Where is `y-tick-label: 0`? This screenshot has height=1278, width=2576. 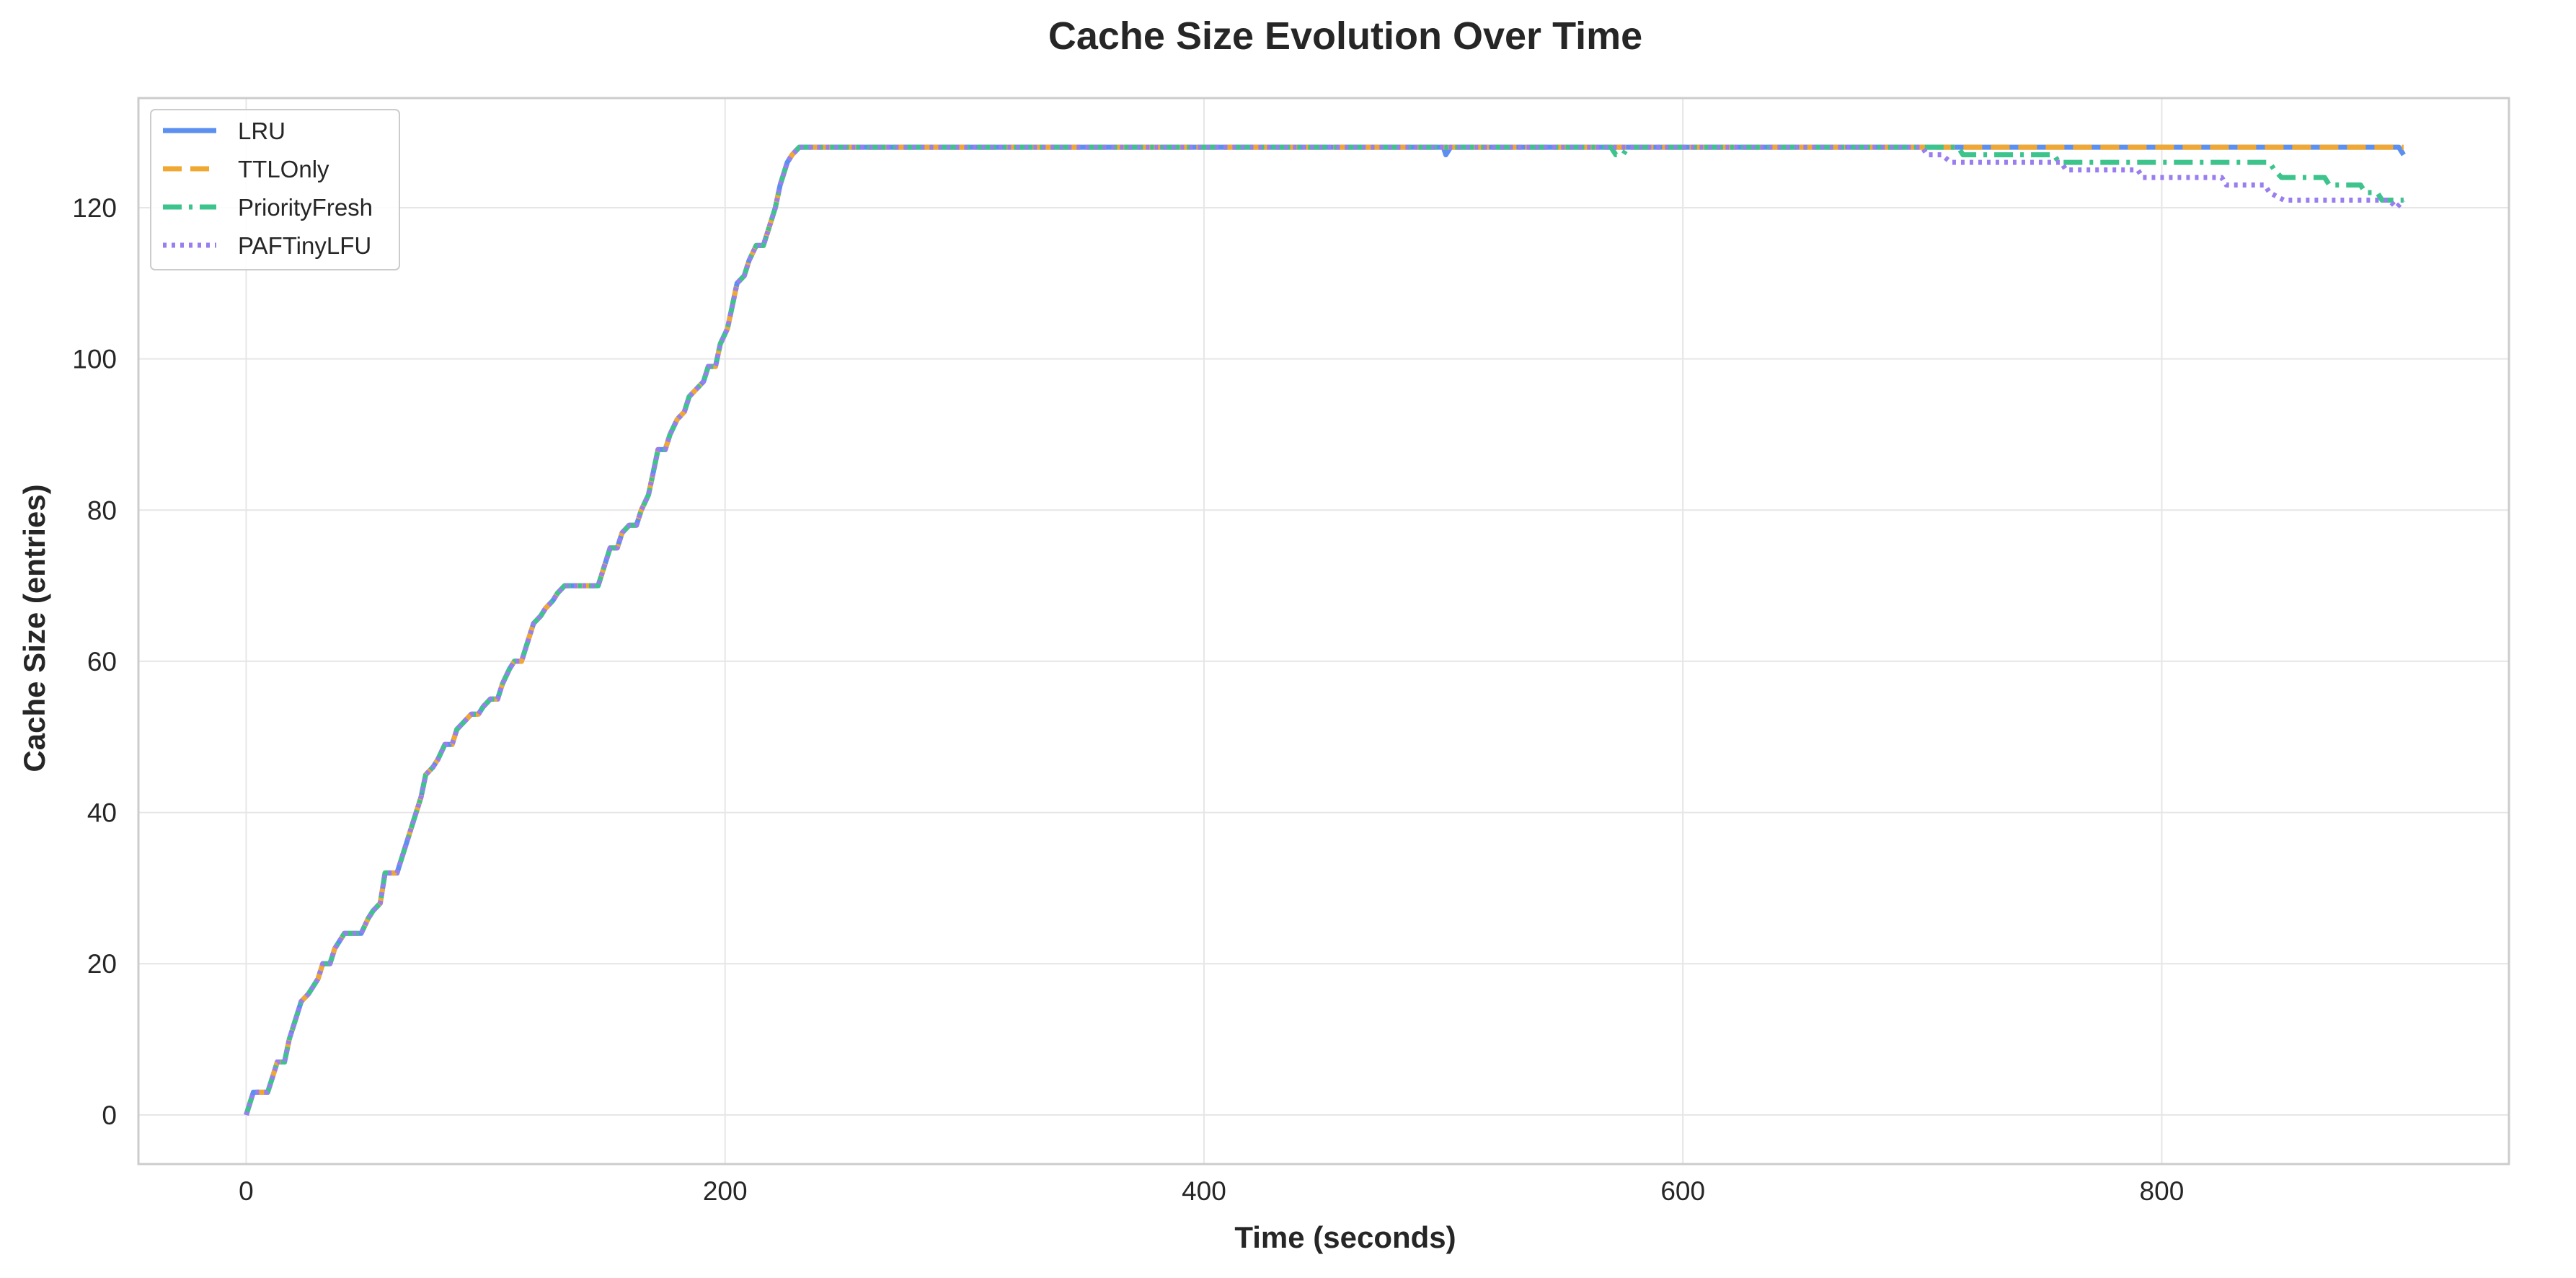
y-tick-label: 0 is located at coordinates (109, 1115).